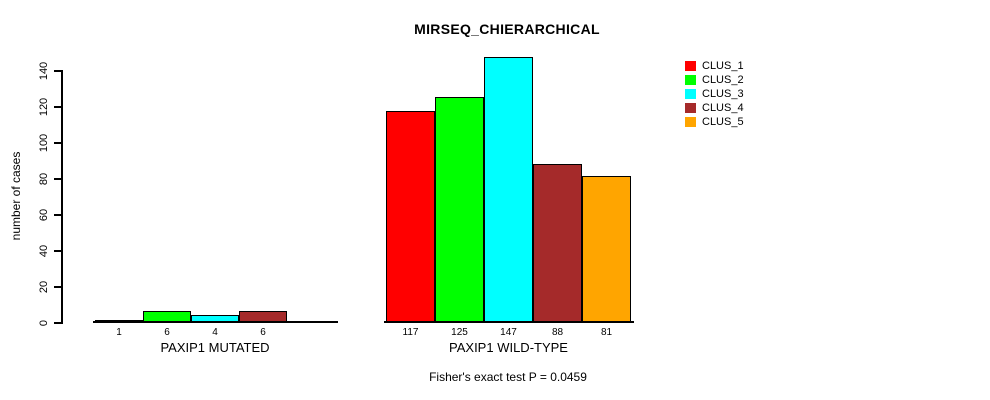  Describe the element at coordinates (44, 323) in the screenshot. I see `y-tick-label: 0` at that location.